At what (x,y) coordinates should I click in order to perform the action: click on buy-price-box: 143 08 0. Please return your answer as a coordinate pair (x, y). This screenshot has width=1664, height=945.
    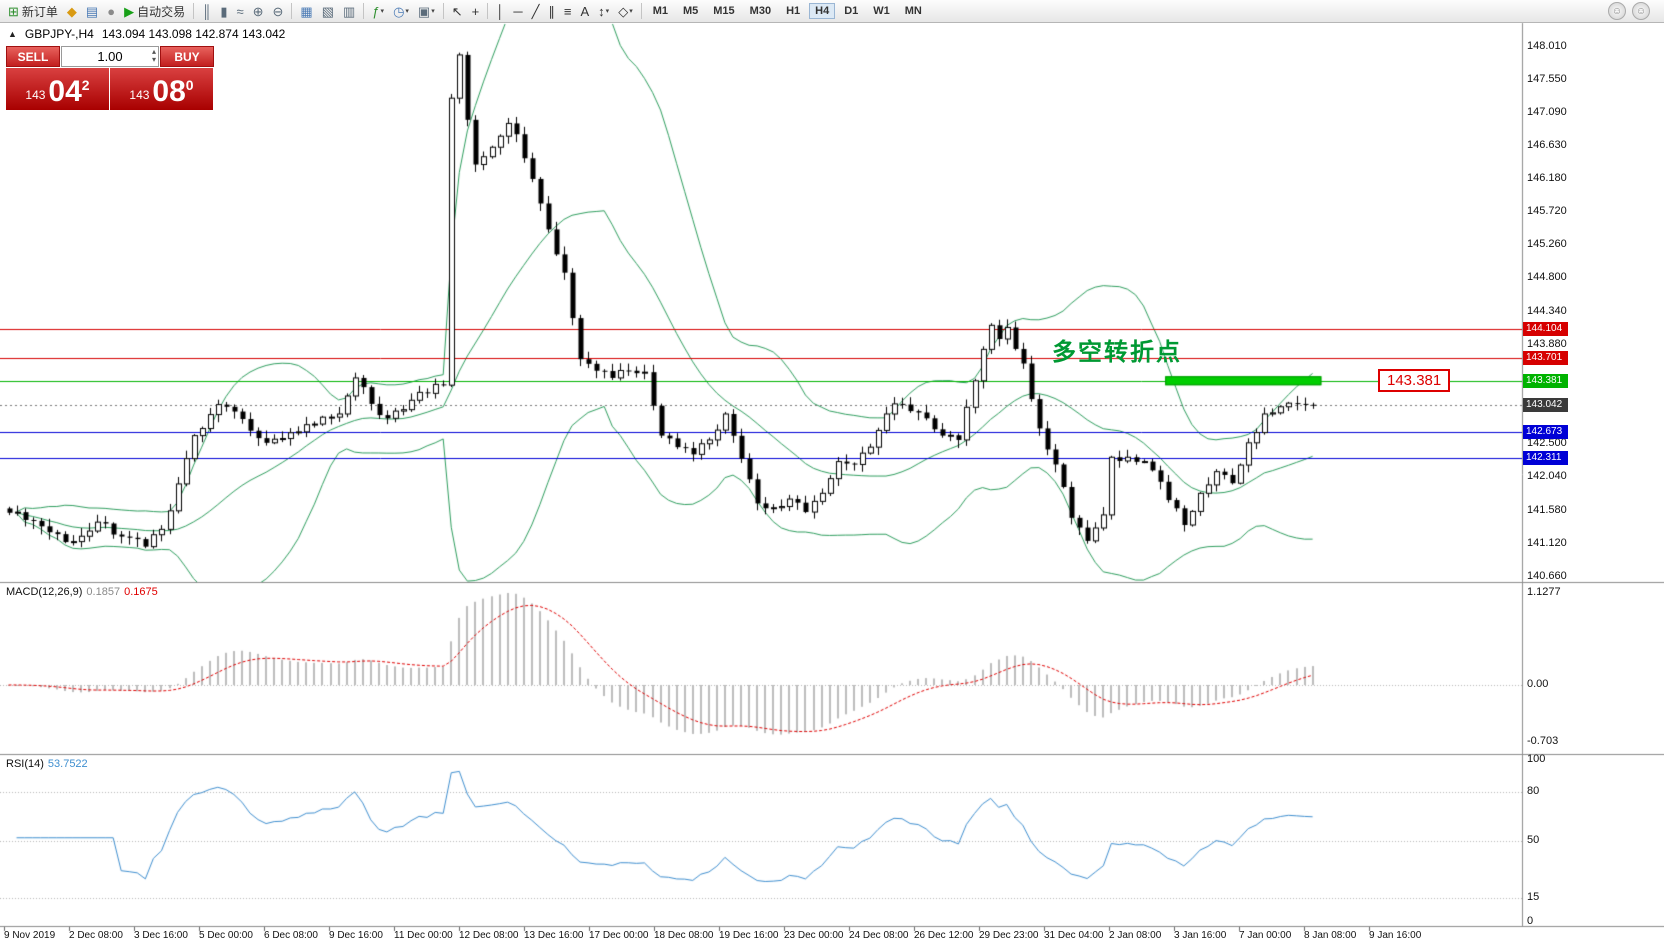
    Looking at the image, I should click on (161, 89).